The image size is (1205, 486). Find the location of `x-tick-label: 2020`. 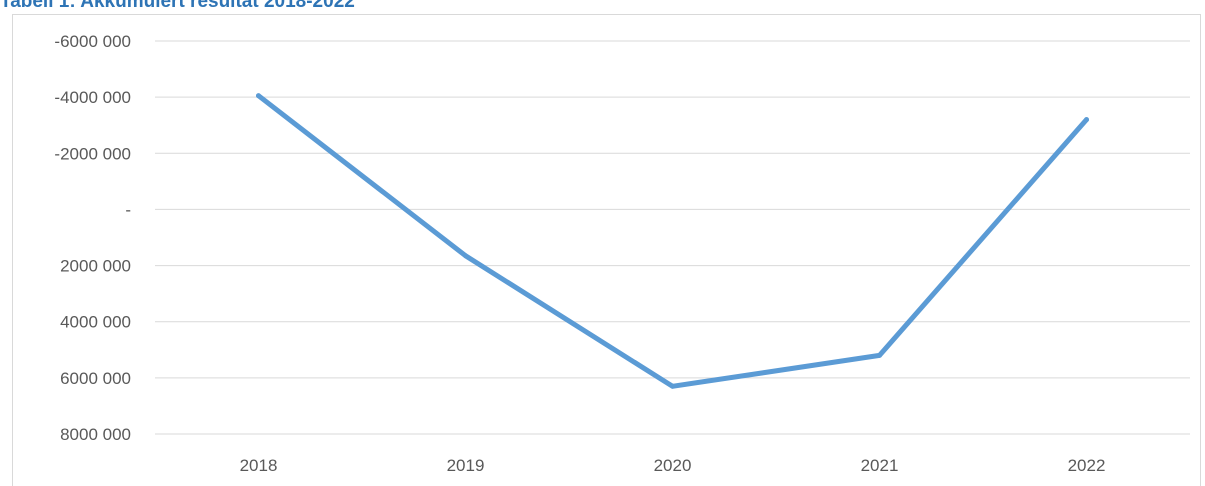

x-tick-label: 2020 is located at coordinates (673, 465).